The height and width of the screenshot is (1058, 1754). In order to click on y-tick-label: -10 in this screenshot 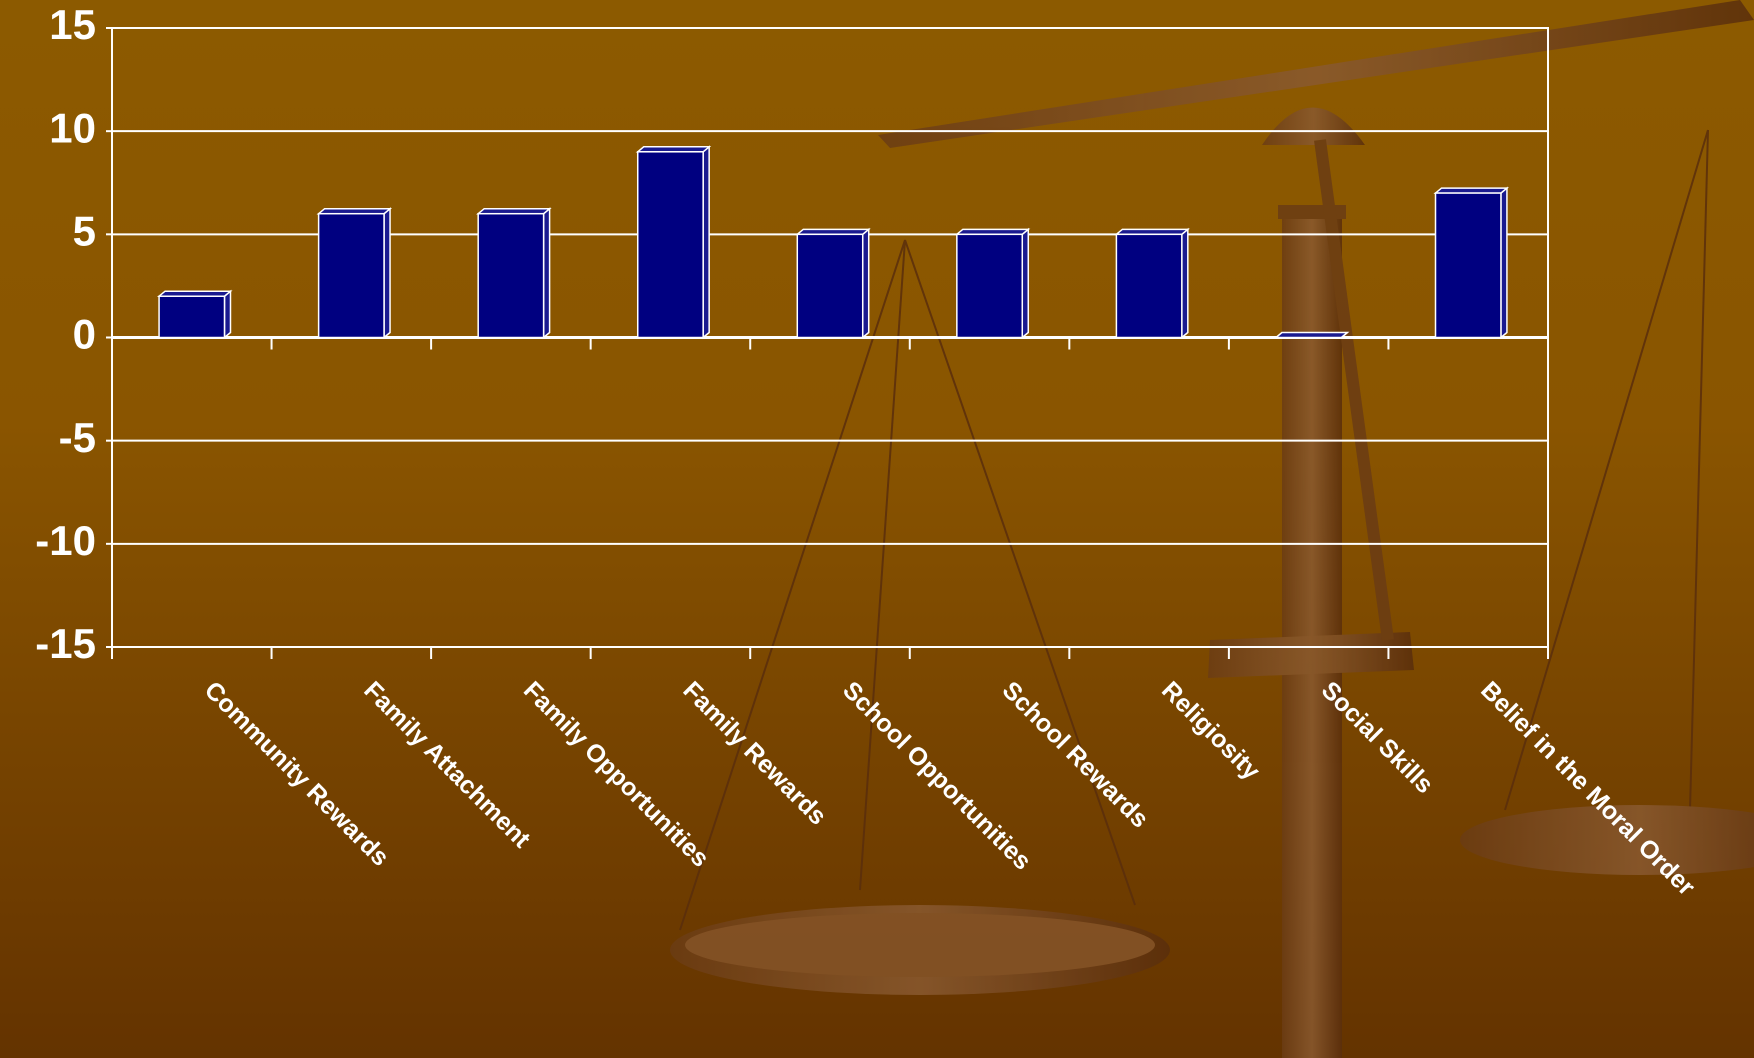, I will do `click(65, 540)`.